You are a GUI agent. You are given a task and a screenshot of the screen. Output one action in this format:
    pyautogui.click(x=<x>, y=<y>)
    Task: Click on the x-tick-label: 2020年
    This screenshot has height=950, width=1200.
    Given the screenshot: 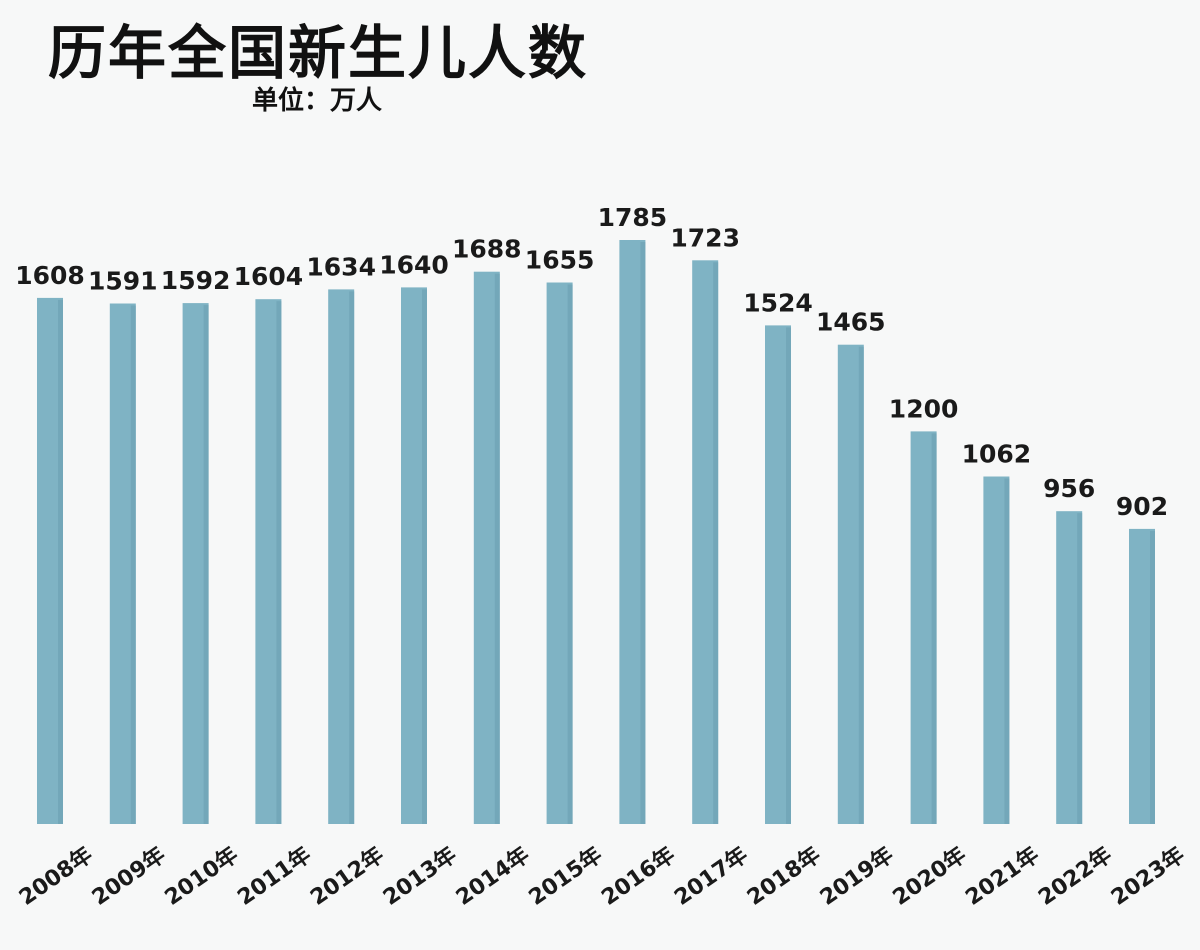 What is the action you would take?
    pyautogui.click(x=929, y=876)
    